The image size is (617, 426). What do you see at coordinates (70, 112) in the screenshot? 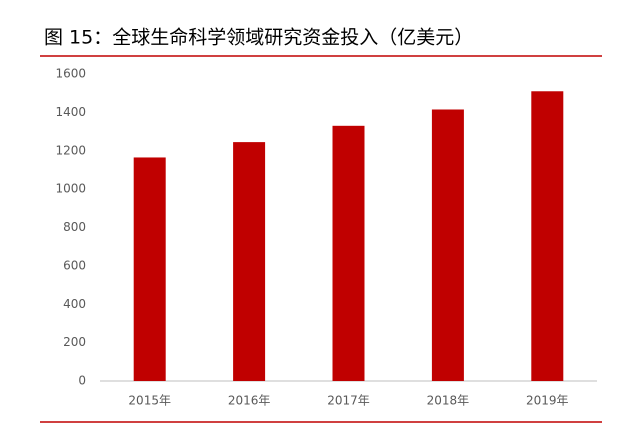
I see `y-tick-label: 1400` at bounding box center [70, 112].